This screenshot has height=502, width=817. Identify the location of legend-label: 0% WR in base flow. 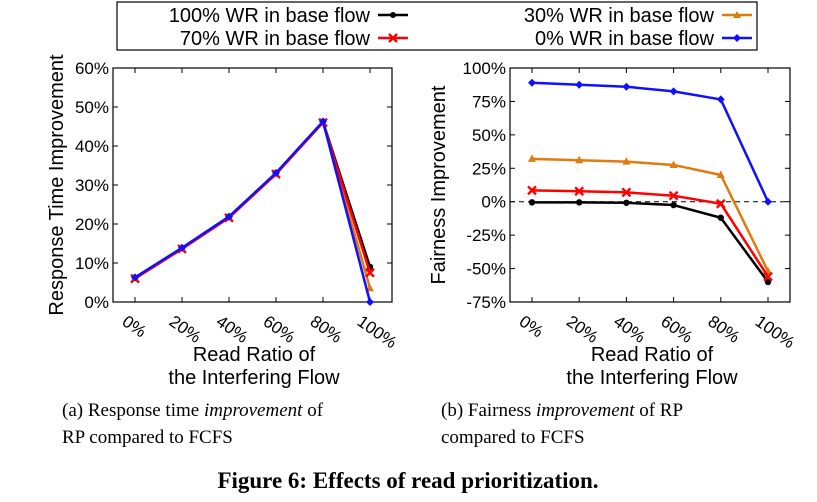
(625, 39).